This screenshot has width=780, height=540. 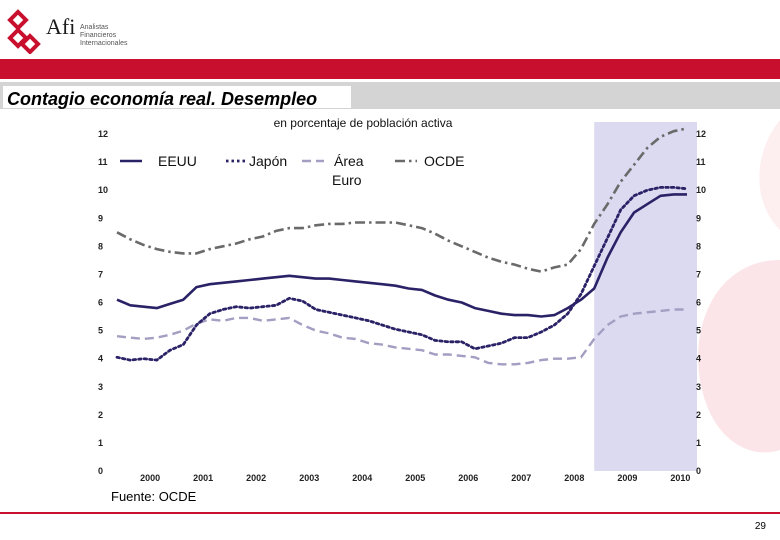 What do you see at coordinates (698, 415) in the screenshot?
I see `y-tick-right: 2` at bounding box center [698, 415].